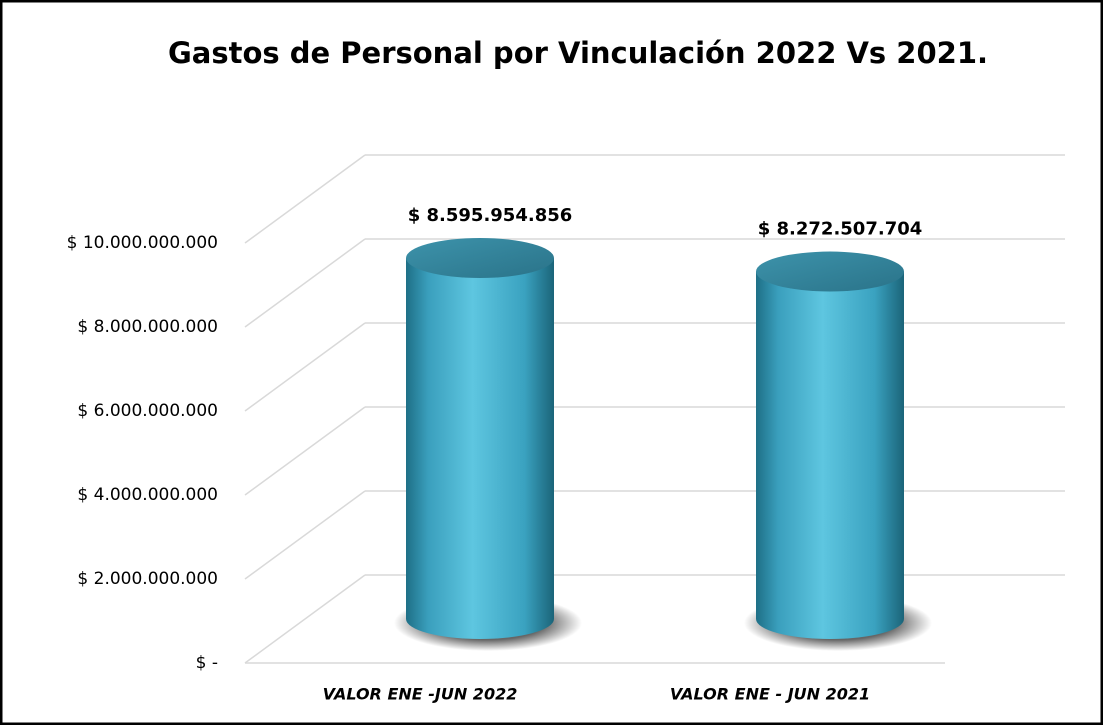 The width and height of the screenshot is (1103, 725). Describe the element at coordinates (490, 215) in the screenshot. I see `value-label: $ 8.595.954.856` at that location.